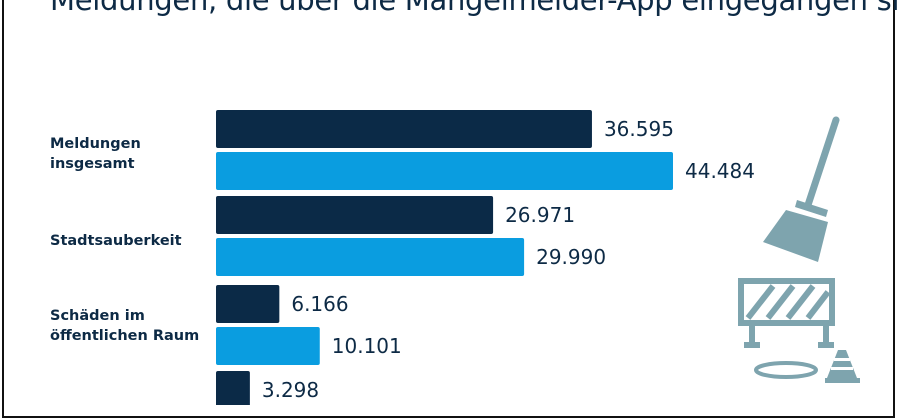  I want to click on data-label: 10.101, so click(367, 346).